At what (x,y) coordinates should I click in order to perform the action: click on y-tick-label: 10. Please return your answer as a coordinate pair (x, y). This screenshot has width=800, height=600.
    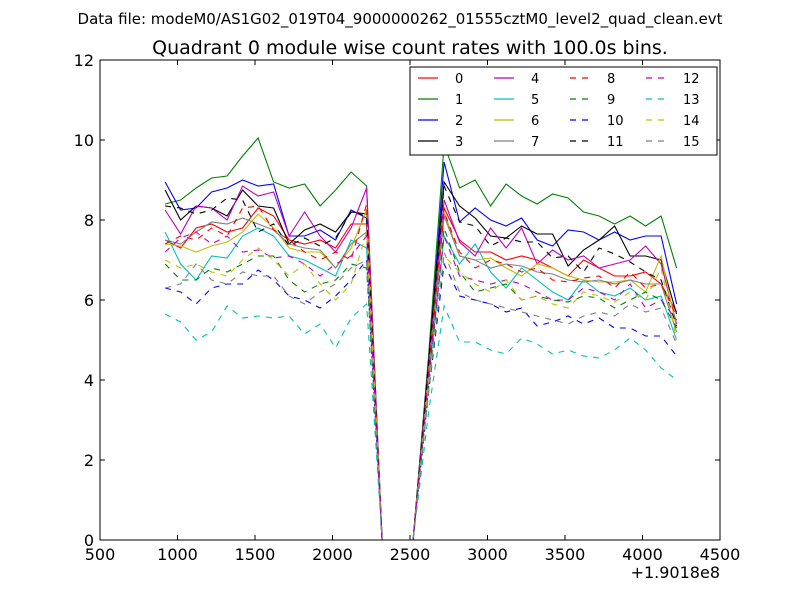
    Looking at the image, I should click on (84, 140).